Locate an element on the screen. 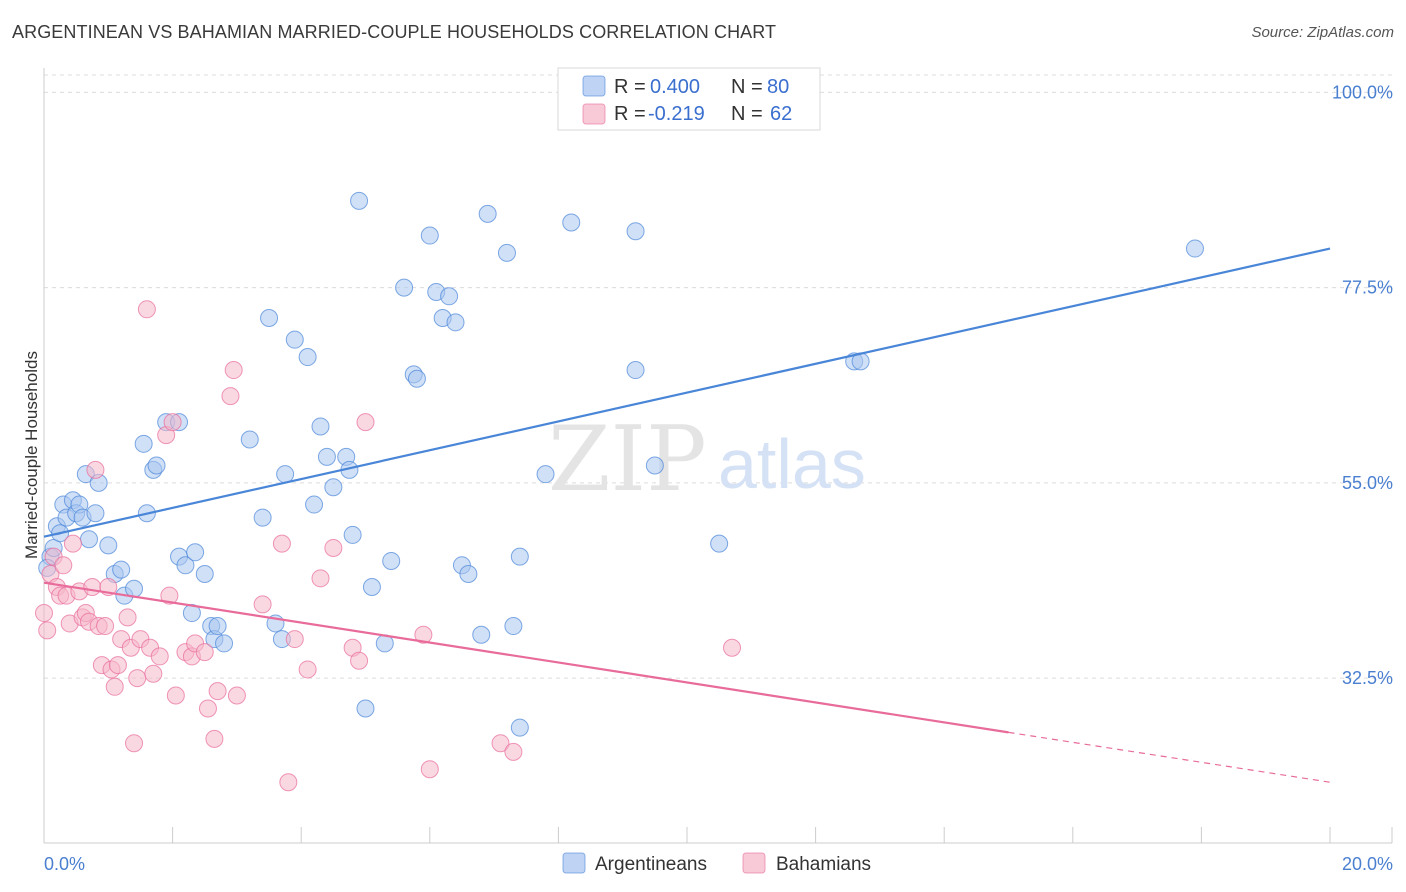 This screenshot has width=1406, height=892. source-credit: Source: ZipAtlas.com is located at coordinates (1322, 32).